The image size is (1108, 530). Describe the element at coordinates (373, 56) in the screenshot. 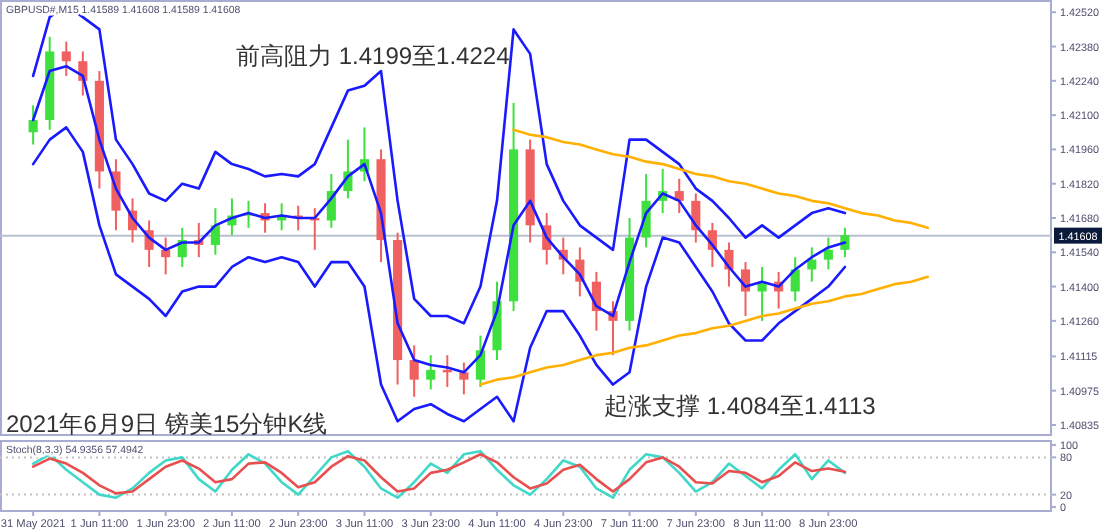

I see `annotation: 前高阻力 1.4199至1.4224` at that location.